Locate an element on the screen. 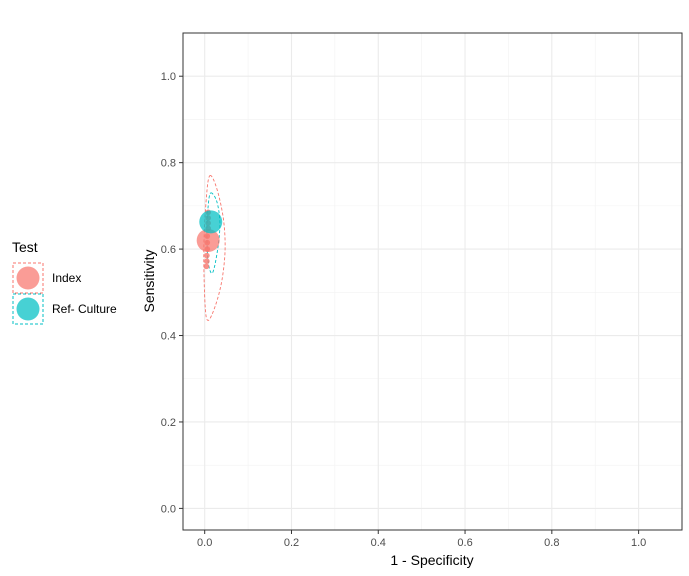  legend-title: Test is located at coordinates (25, 247).